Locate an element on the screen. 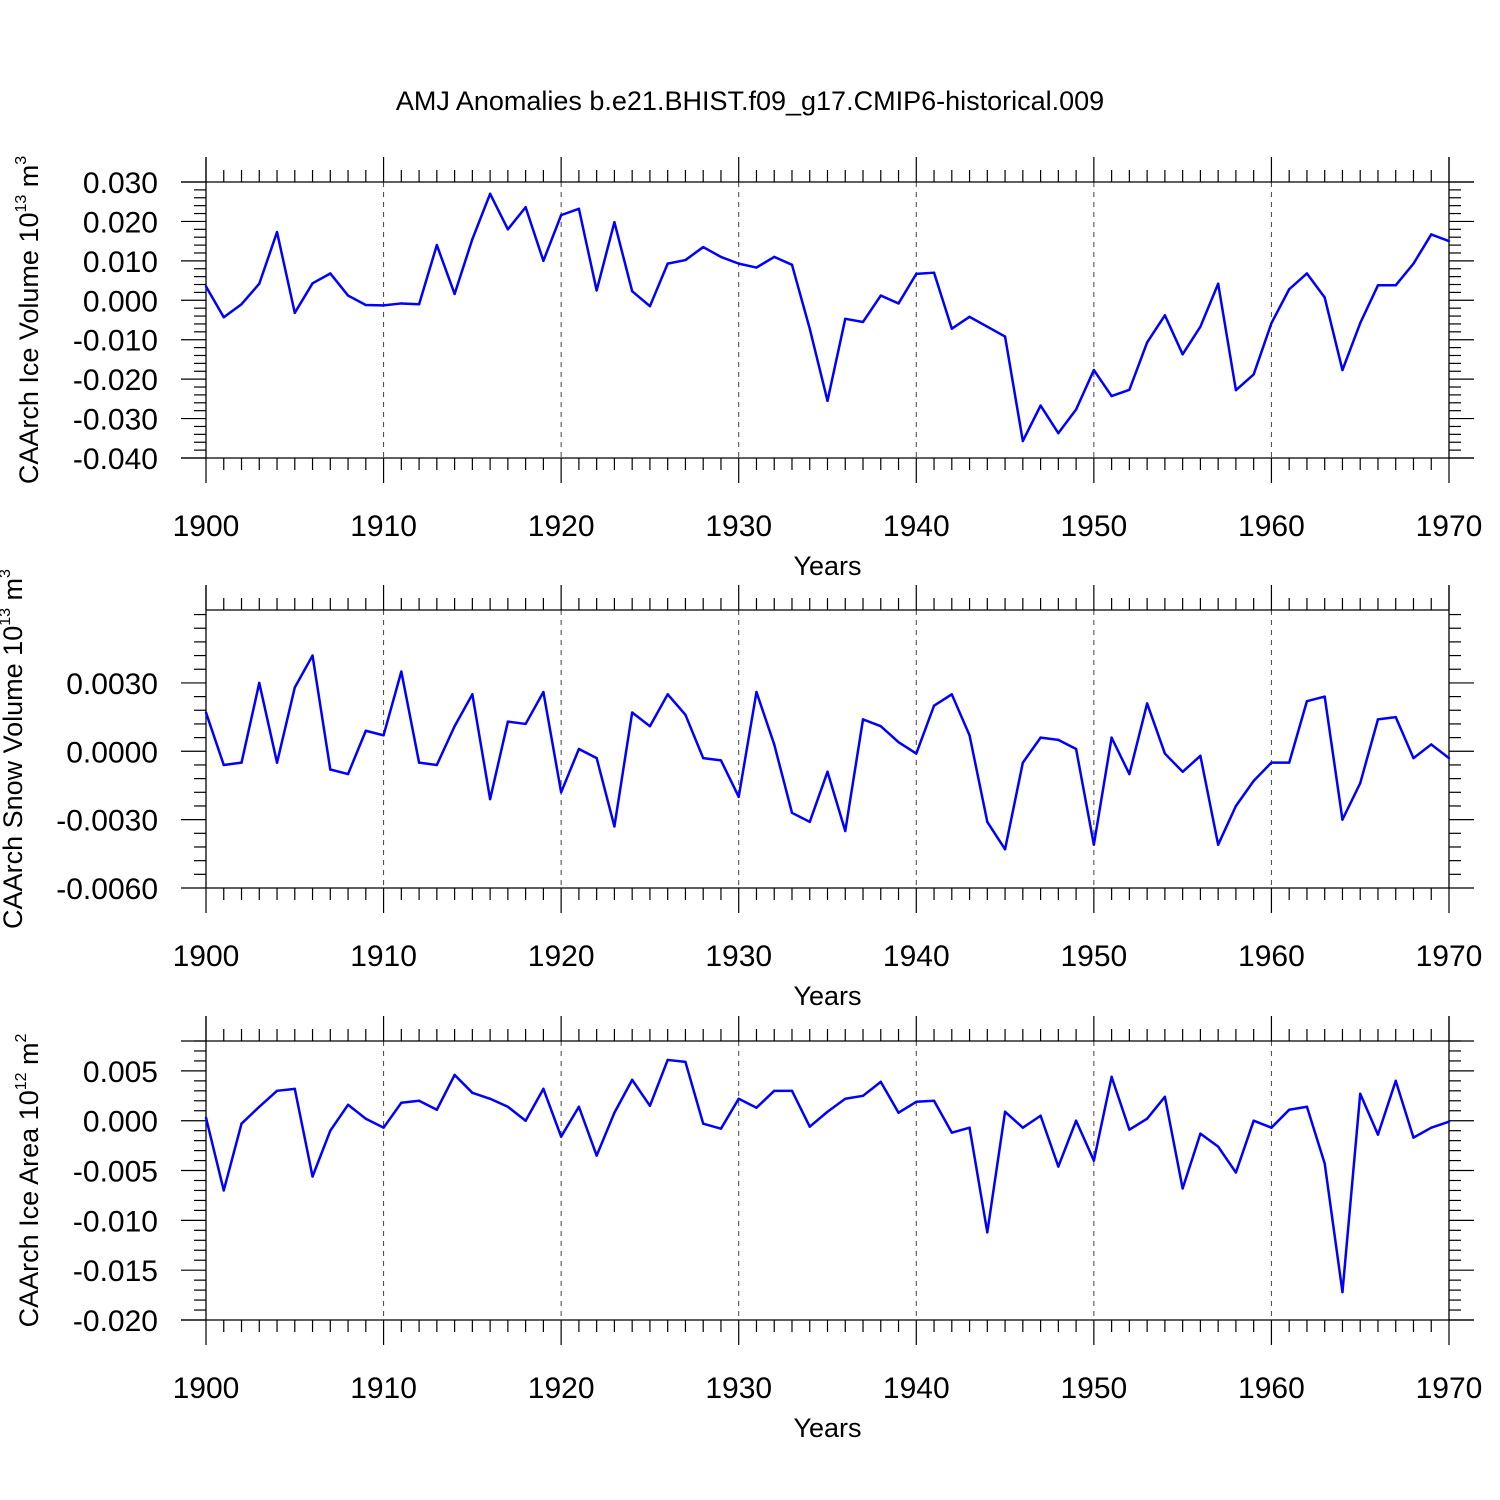  x-tick-label: 1950 is located at coordinates (1093, 956).